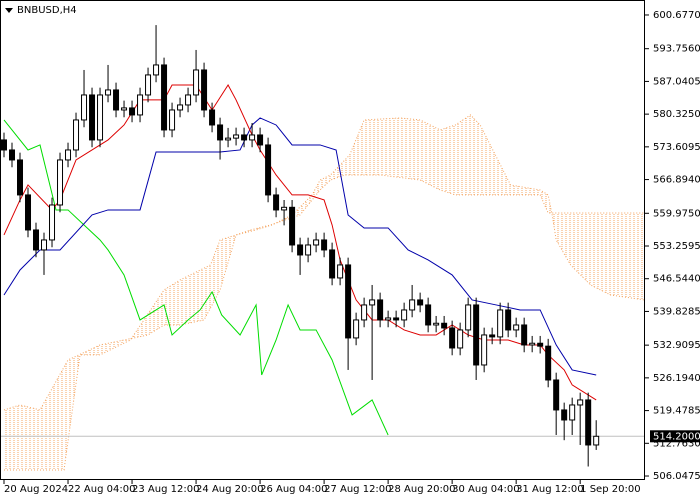  Describe the element at coordinates (610, 489) in the screenshot. I see `x-tick-label: 1 Sep 20:00` at that location.